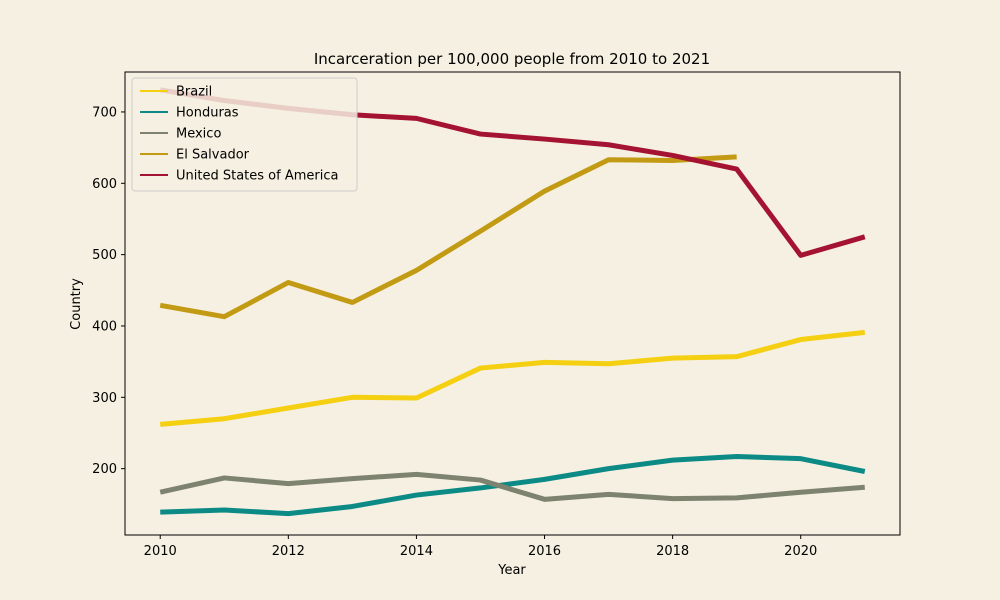 The image size is (1000, 600). What do you see at coordinates (511, 570) in the screenshot?
I see `x-axis-title: Year` at bounding box center [511, 570].